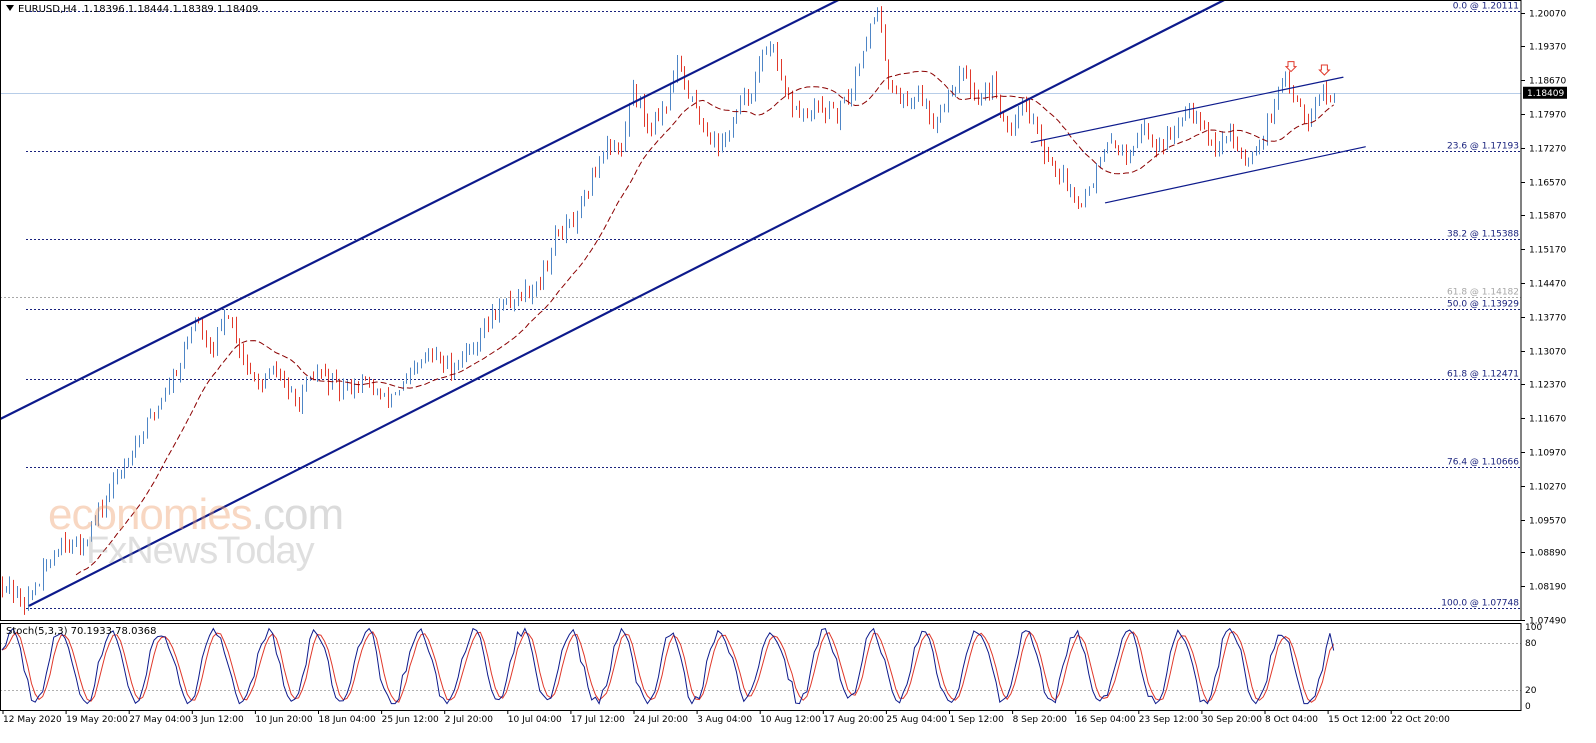  I want to click on fib-level-label: 100.0 @ 1.07748, so click(1480, 604).